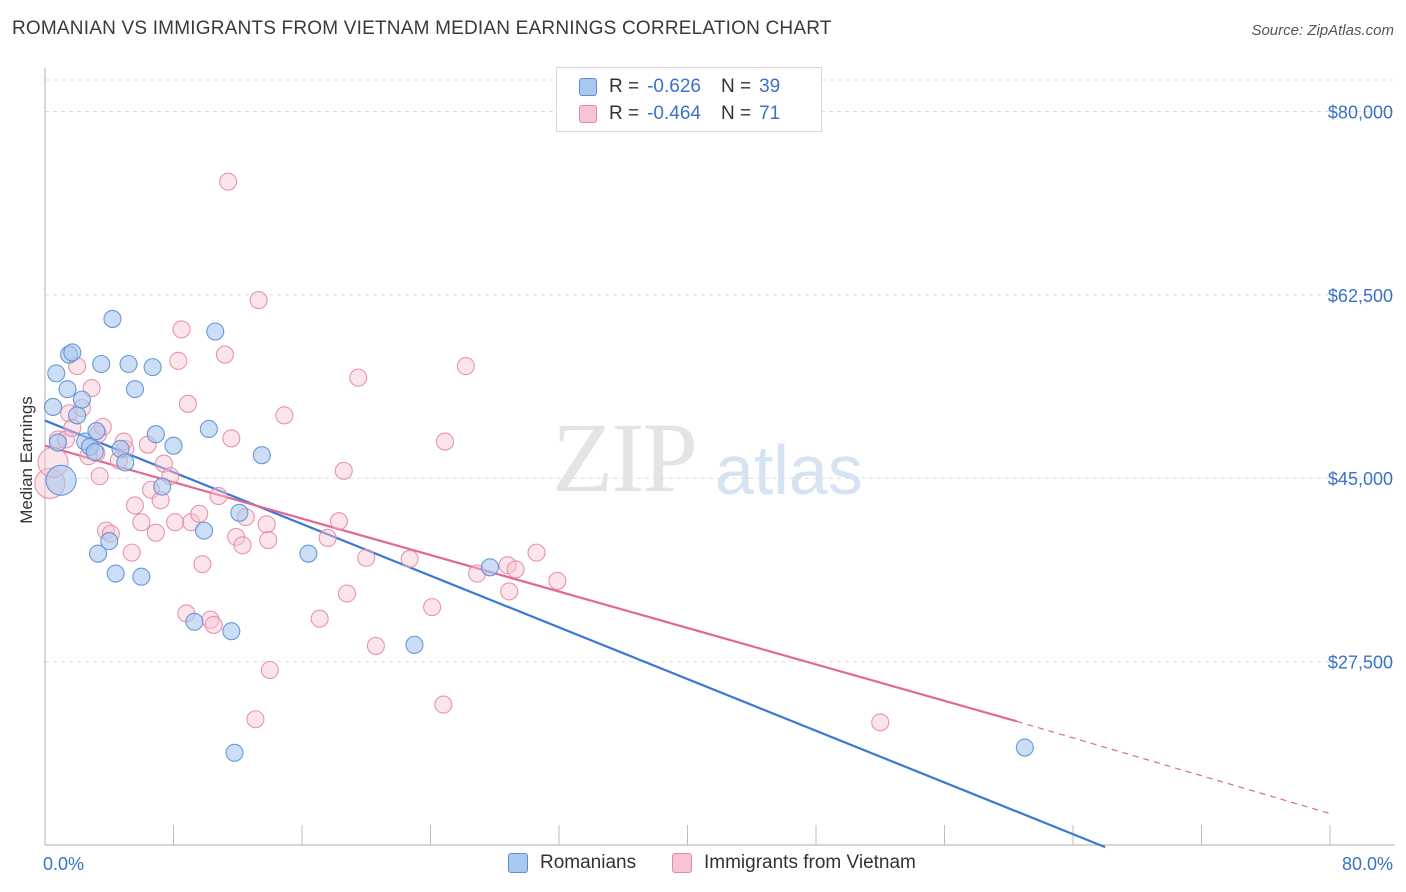 The height and width of the screenshot is (892, 1406). Describe the element at coordinates (770, 86) in the screenshot. I see `legend-n-value: 39` at that location.